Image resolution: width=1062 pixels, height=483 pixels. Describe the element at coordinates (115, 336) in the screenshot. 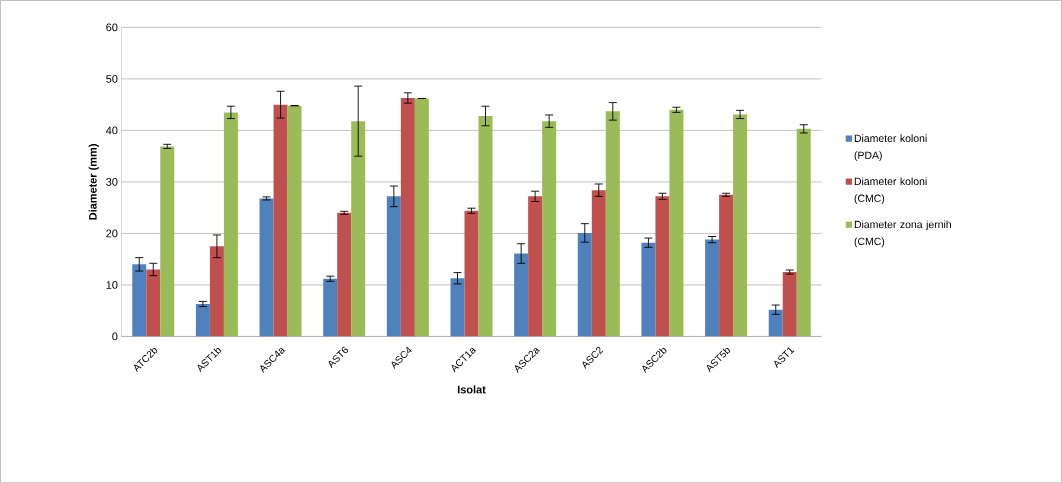

I see `y-tick-label: 0` at that location.